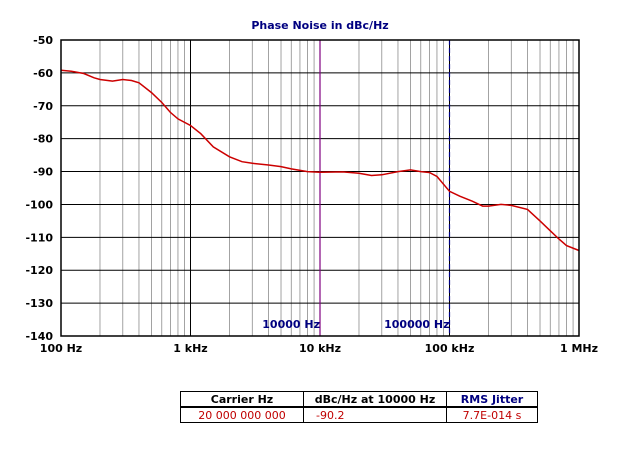 This screenshot has width=640, height=460. What do you see at coordinates (43, 172) in the screenshot?
I see `y-tick-label: -90` at bounding box center [43, 172].